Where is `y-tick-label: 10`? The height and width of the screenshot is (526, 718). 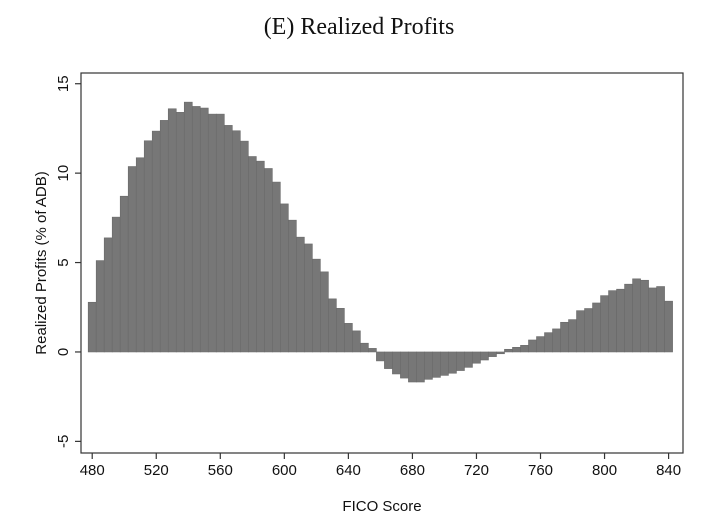
y-tick-label: 10 is located at coordinates (63, 173).